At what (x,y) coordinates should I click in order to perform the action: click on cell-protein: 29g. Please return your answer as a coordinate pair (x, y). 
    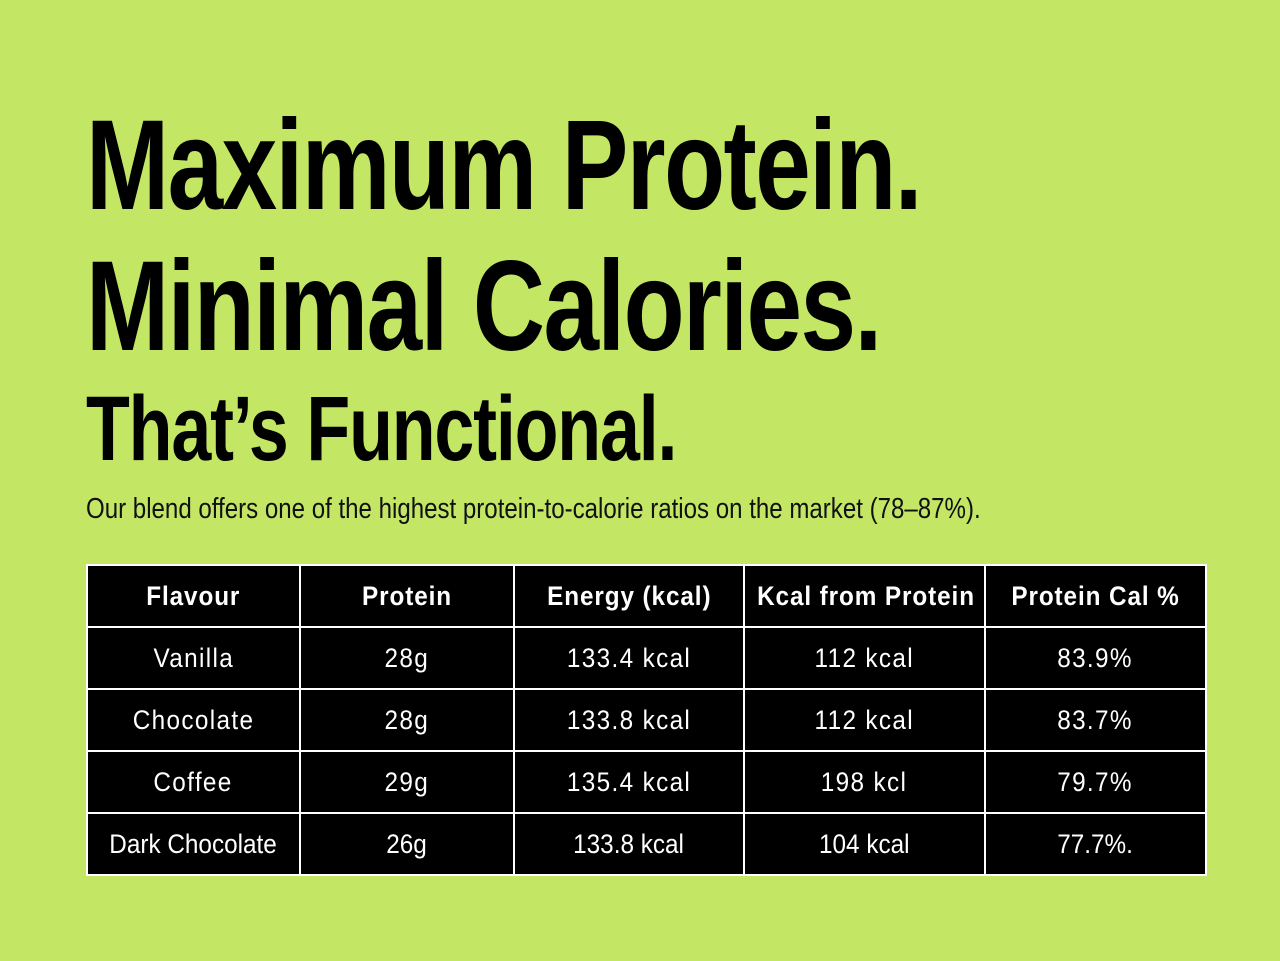
    Looking at the image, I should click on (407, 781).